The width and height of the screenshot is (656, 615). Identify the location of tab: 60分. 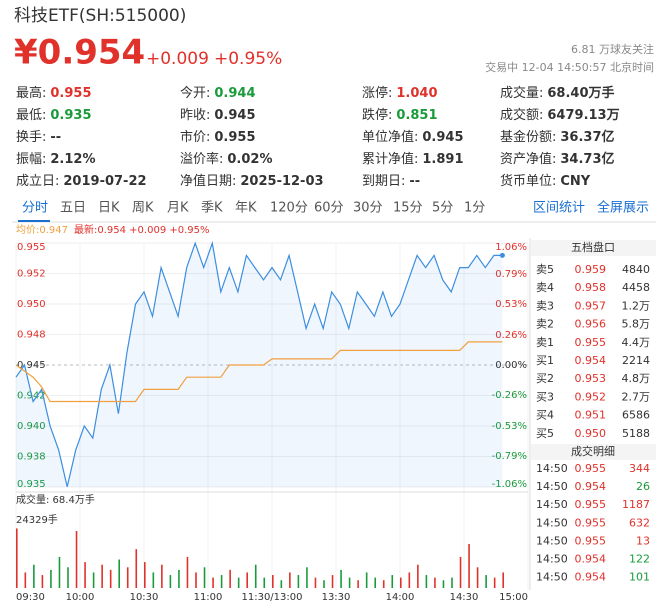
(329, 208).